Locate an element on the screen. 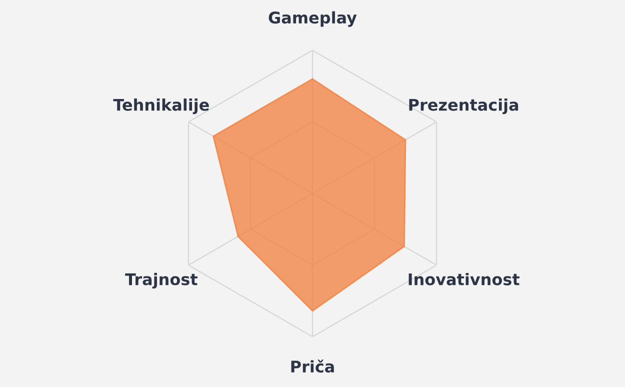 This screenshot has width=625, height=387. spoke-label: Inovativnost is located at coordinates (464, 279).